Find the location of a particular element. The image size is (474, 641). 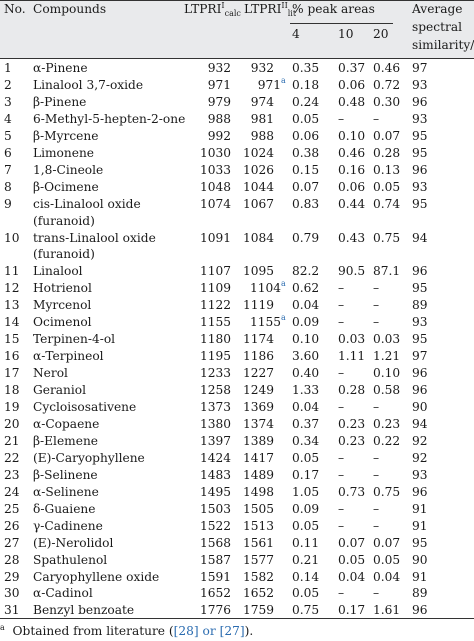

row-p4: 0.05 is located at coordinates (306, 525).